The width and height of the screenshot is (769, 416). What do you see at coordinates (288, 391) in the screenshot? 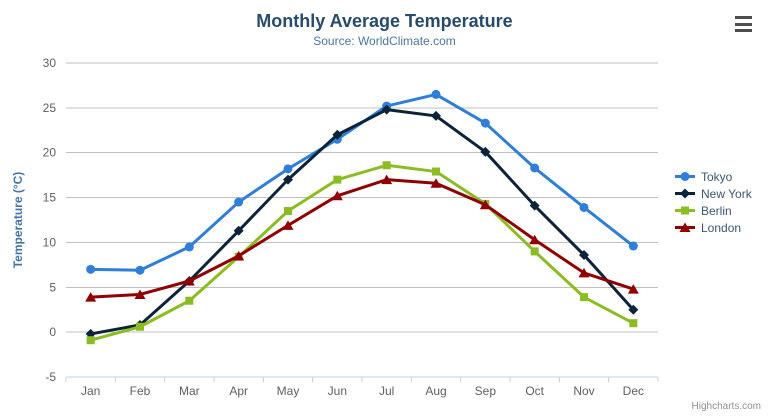
I see `x-axis-label: May` at bounding box center [288, 391].